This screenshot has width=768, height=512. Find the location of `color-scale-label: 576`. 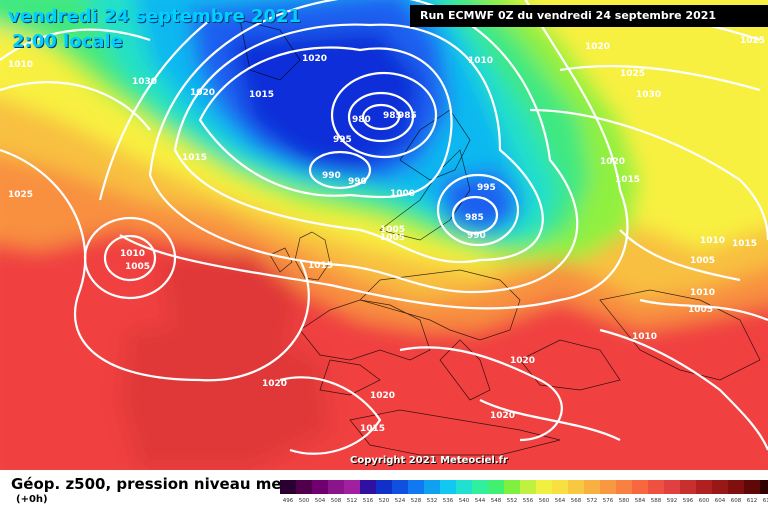

color-scale-label: 576 is located at coordinates (608, 501).